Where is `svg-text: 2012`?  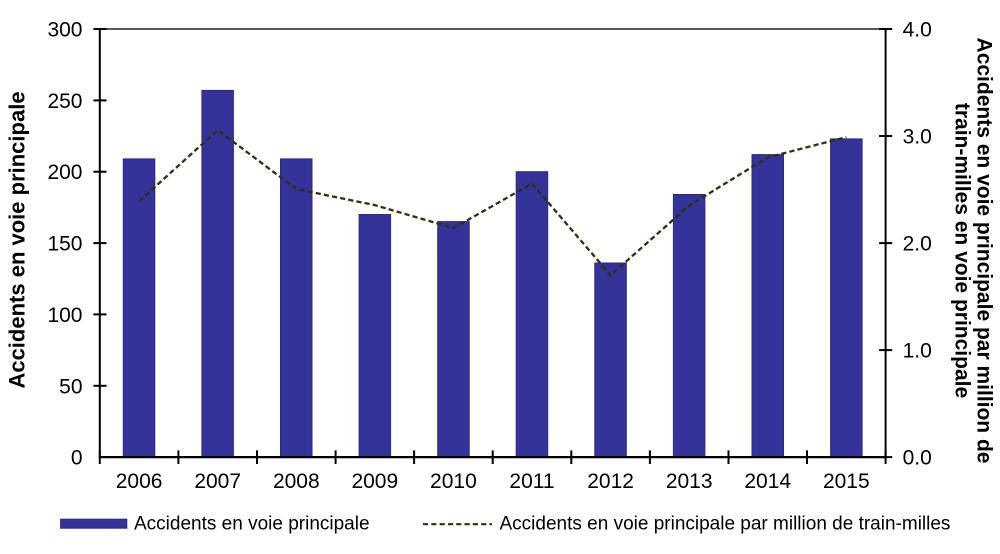 svg-text: 2012 is located at coordinates (610, 481).